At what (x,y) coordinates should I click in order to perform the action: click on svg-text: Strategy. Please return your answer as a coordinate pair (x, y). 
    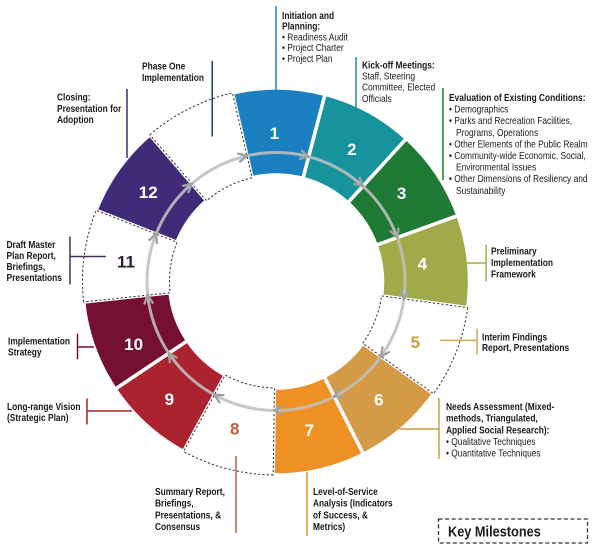
    Looking at the image, I should click on (25, 352).